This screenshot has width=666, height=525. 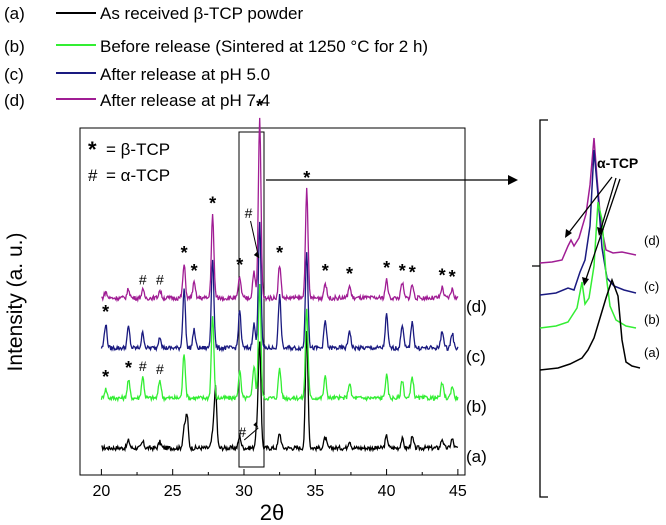 I want to click on legend-entry-a: (a) As received β-TCP powder, so click(x=153, y=13).